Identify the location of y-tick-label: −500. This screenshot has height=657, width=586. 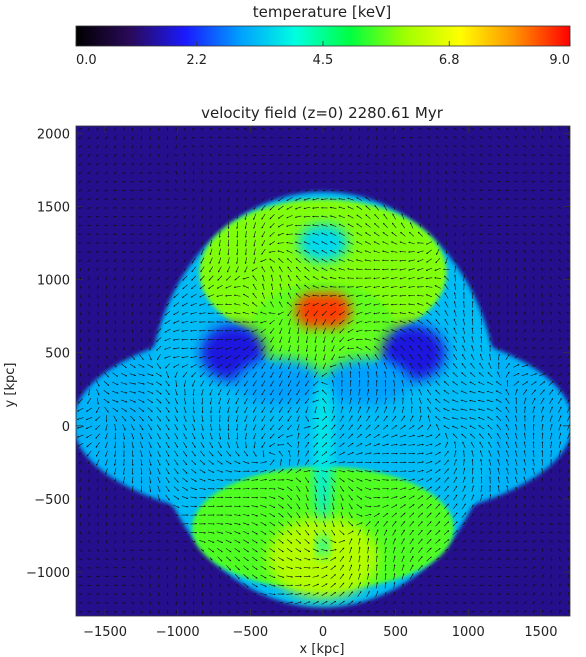
(52, 500).